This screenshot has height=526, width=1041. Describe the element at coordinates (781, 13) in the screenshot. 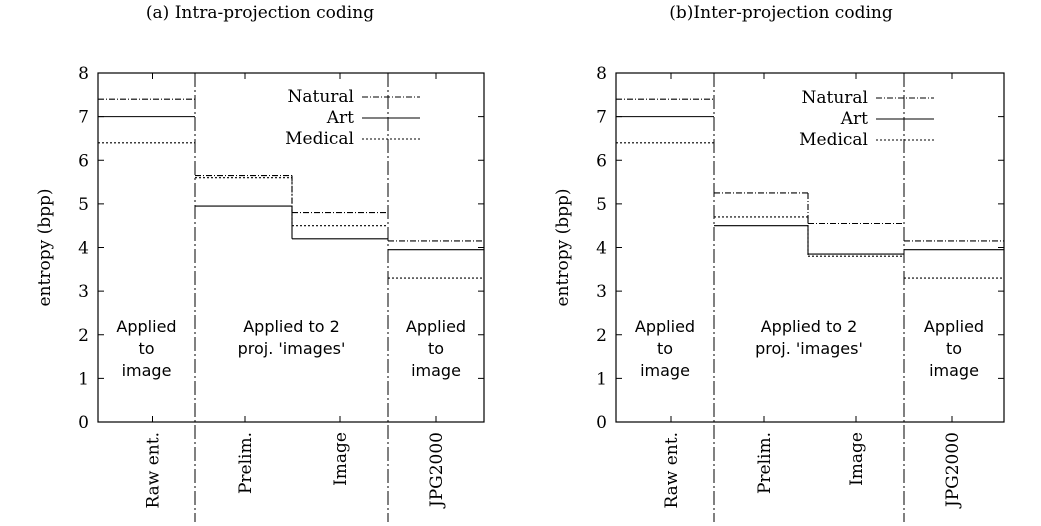

I see `chart-title-b: (b)Inter-projection coding` at that location.